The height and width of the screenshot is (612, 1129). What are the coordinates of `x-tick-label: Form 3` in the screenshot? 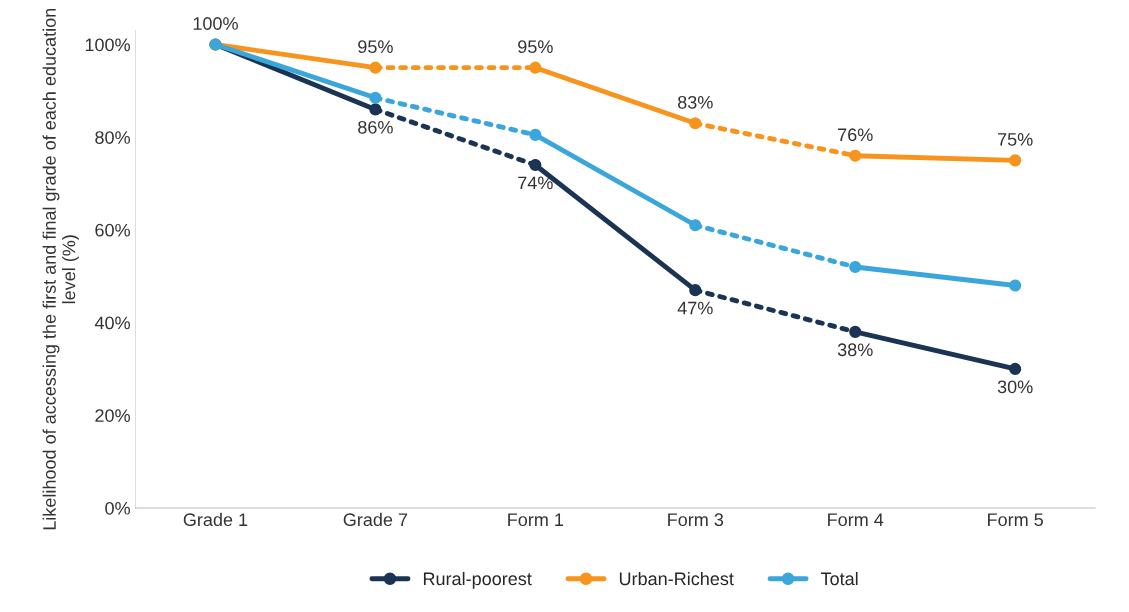 It's located at (696, 520).